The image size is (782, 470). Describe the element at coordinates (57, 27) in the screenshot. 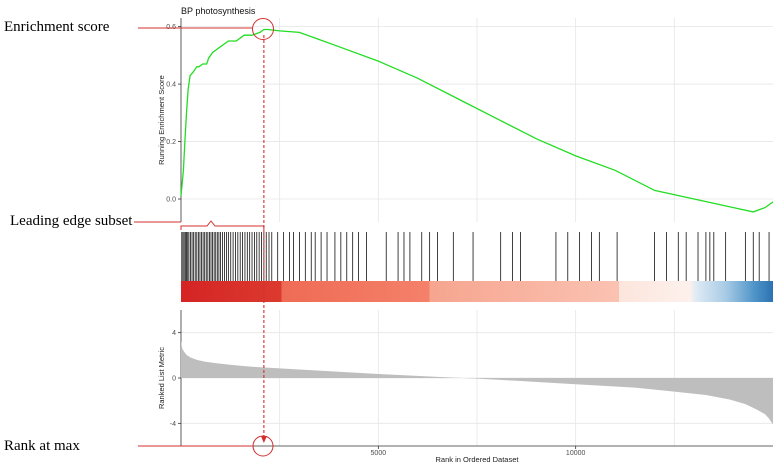

I see `enrichment-score-label: Enrichment score` at that location.